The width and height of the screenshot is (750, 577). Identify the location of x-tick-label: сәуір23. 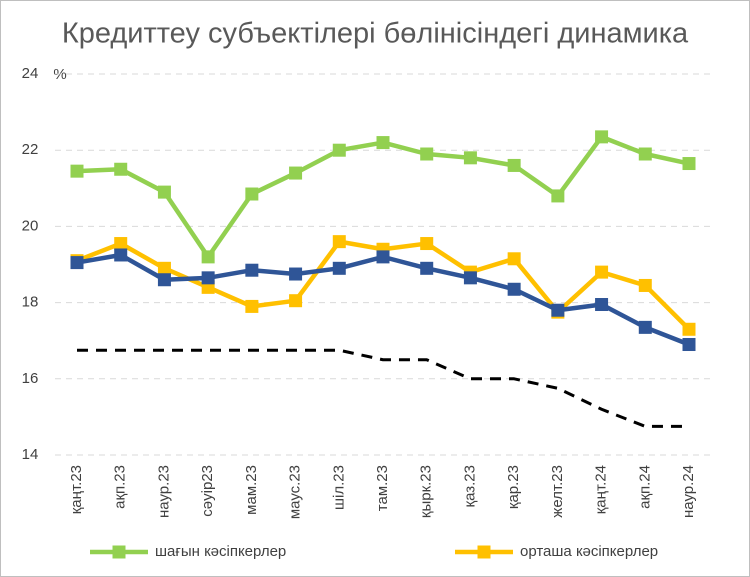
(207, 491).